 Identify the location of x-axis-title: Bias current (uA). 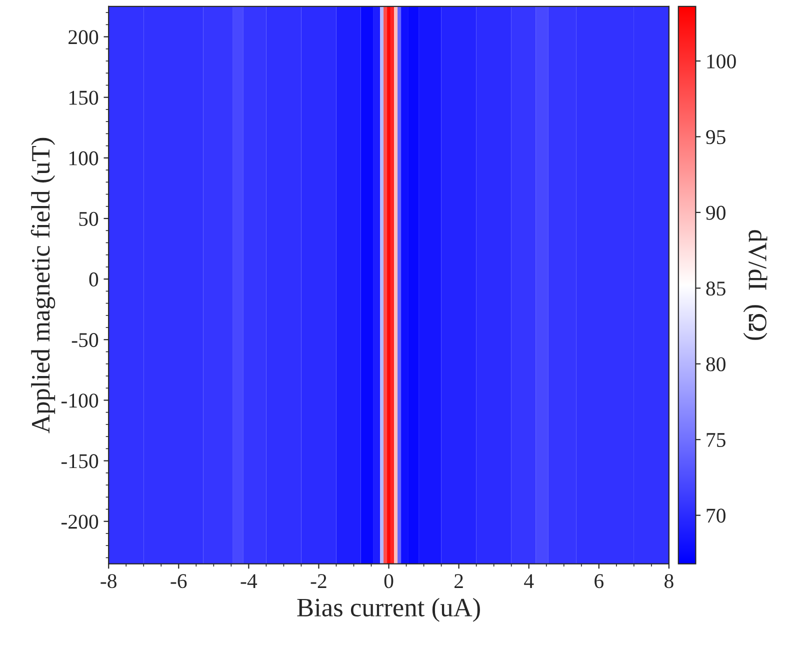
(388, 610).